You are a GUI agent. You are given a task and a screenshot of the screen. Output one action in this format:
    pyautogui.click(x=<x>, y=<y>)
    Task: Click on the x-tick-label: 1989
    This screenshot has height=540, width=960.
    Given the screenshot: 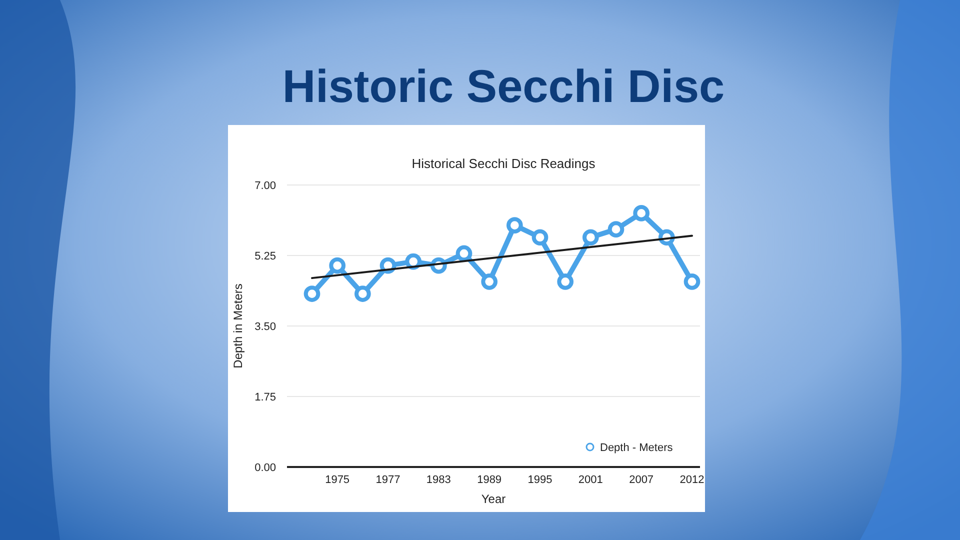 What is the action you would take?
    pyautogui.click(x=489, y=480)
    